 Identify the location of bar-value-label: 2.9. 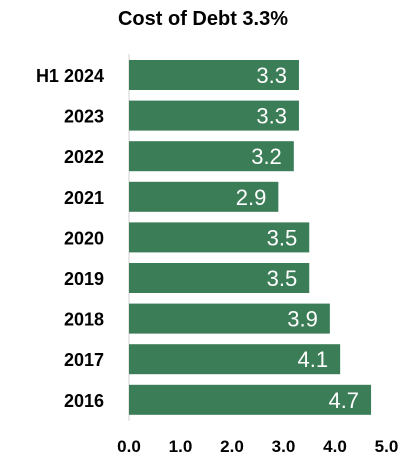
(251, 197).